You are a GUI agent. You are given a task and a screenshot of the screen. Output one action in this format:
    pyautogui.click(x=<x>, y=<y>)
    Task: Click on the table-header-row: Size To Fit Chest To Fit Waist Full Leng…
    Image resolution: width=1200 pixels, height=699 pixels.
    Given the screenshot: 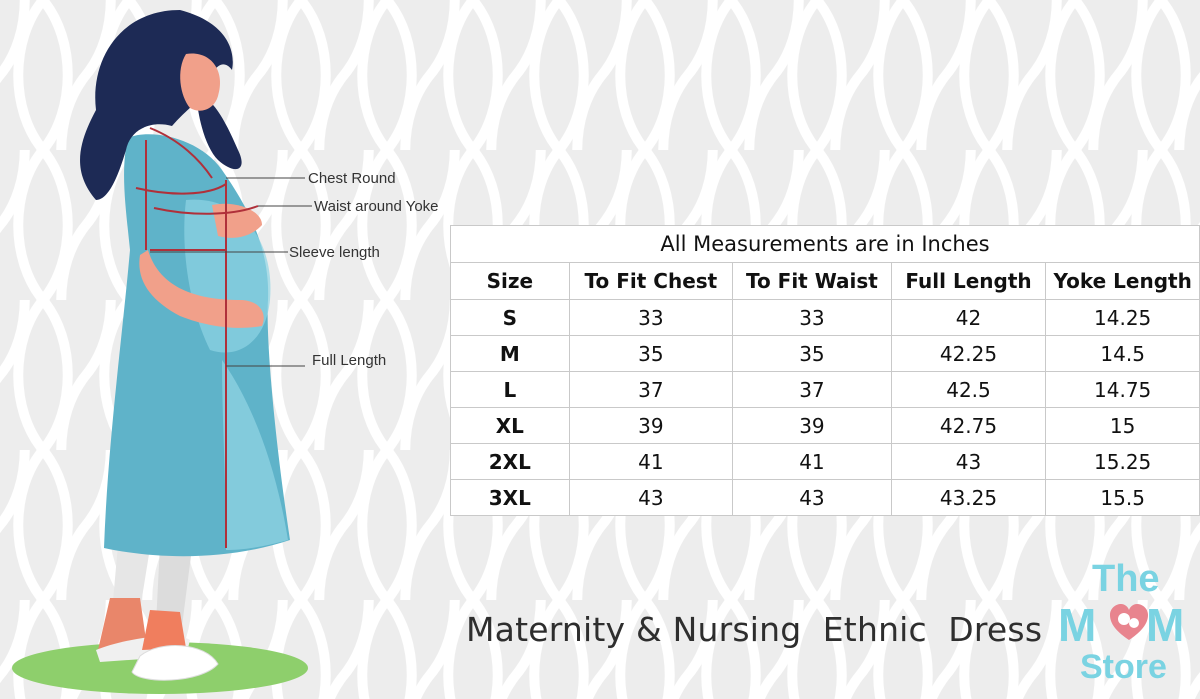 What is the action you would take?
    pyautogui.click(x=825, y=281)
    